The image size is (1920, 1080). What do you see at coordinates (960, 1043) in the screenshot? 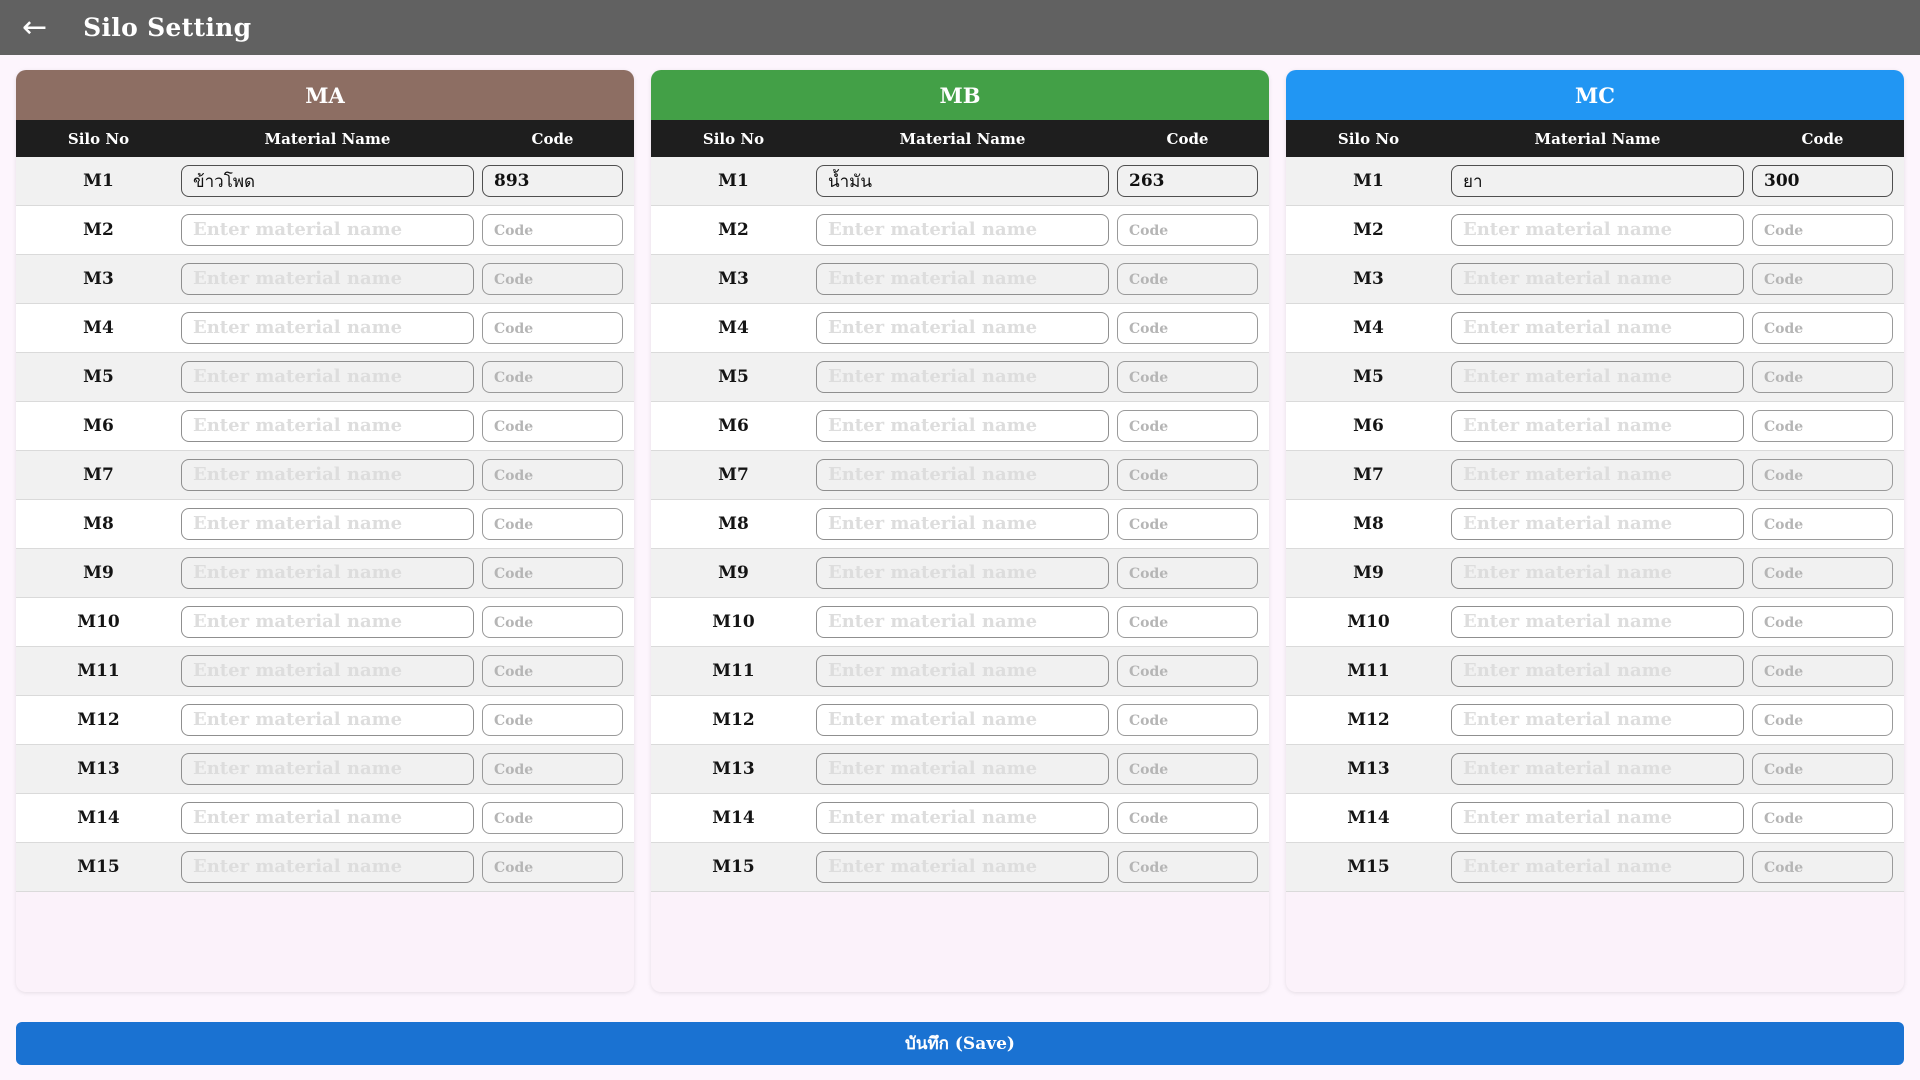
I see `save-button: บันทึก (Save)` at bounding box center [960, 1043].